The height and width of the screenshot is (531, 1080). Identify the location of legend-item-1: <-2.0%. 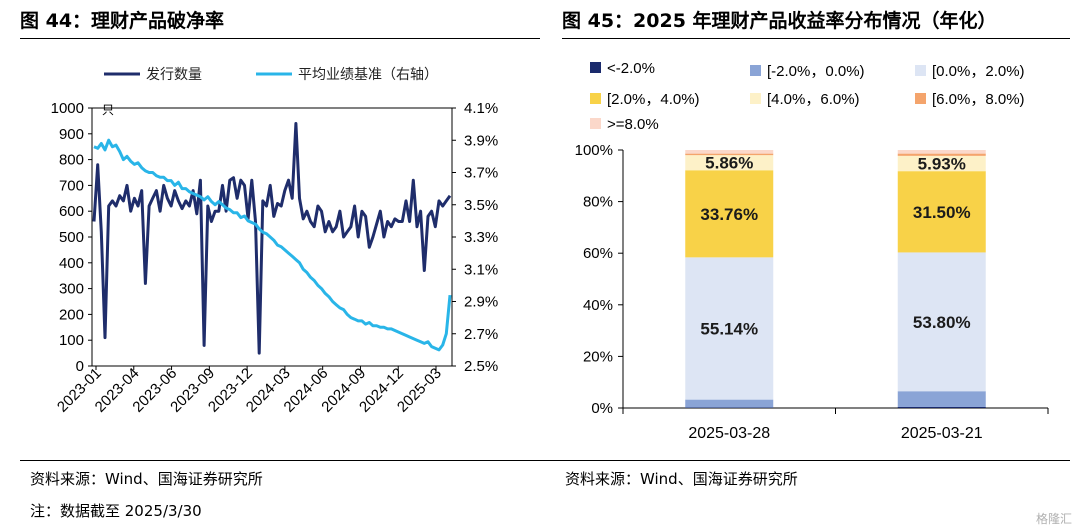
(622, 68).